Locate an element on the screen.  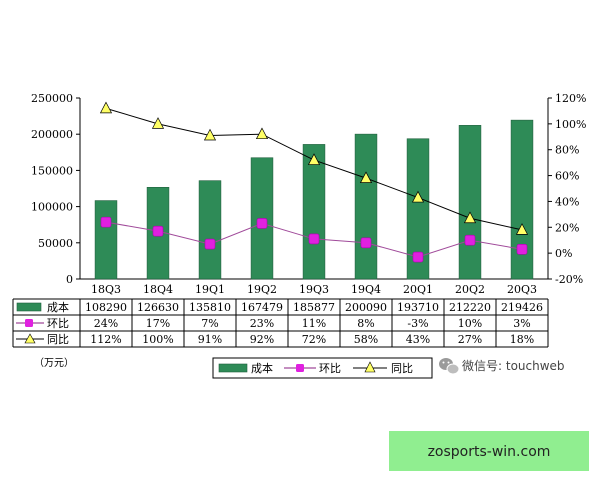
table-cell: 8% is located at coordinates (365, 323).